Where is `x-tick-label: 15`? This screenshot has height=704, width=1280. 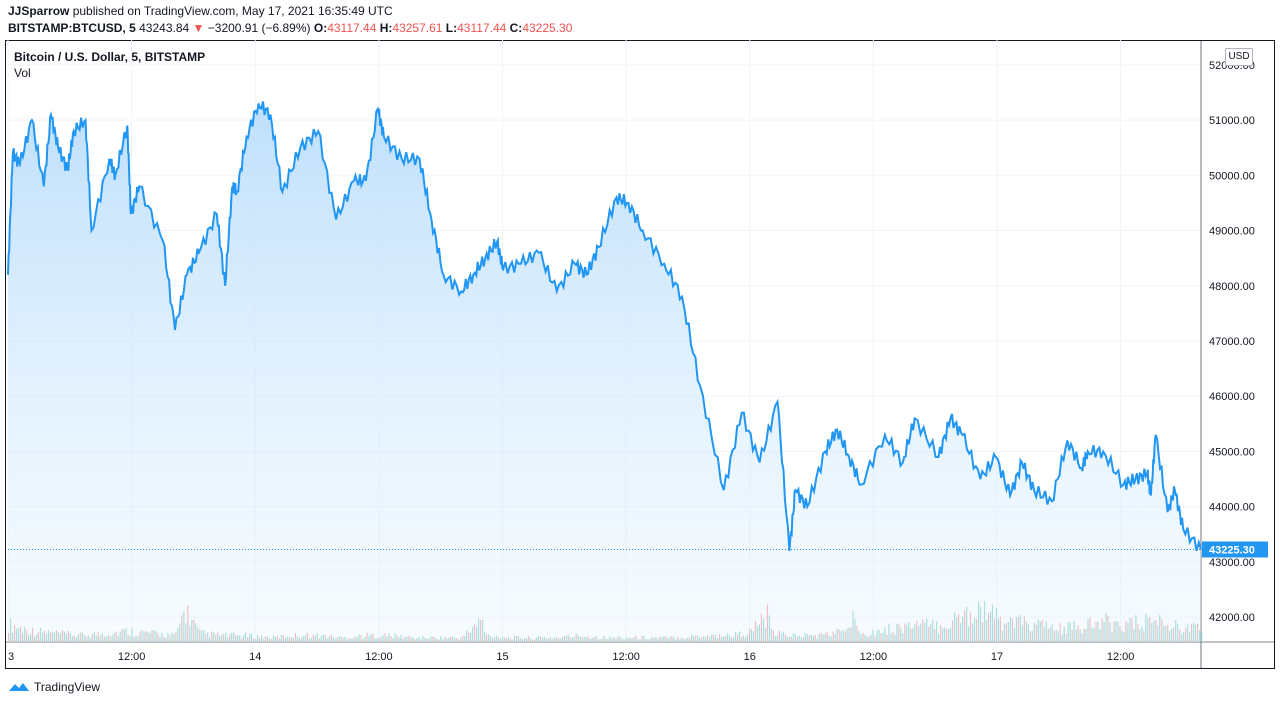 x-tick-label: 15 is located at coordinates (502, 657).